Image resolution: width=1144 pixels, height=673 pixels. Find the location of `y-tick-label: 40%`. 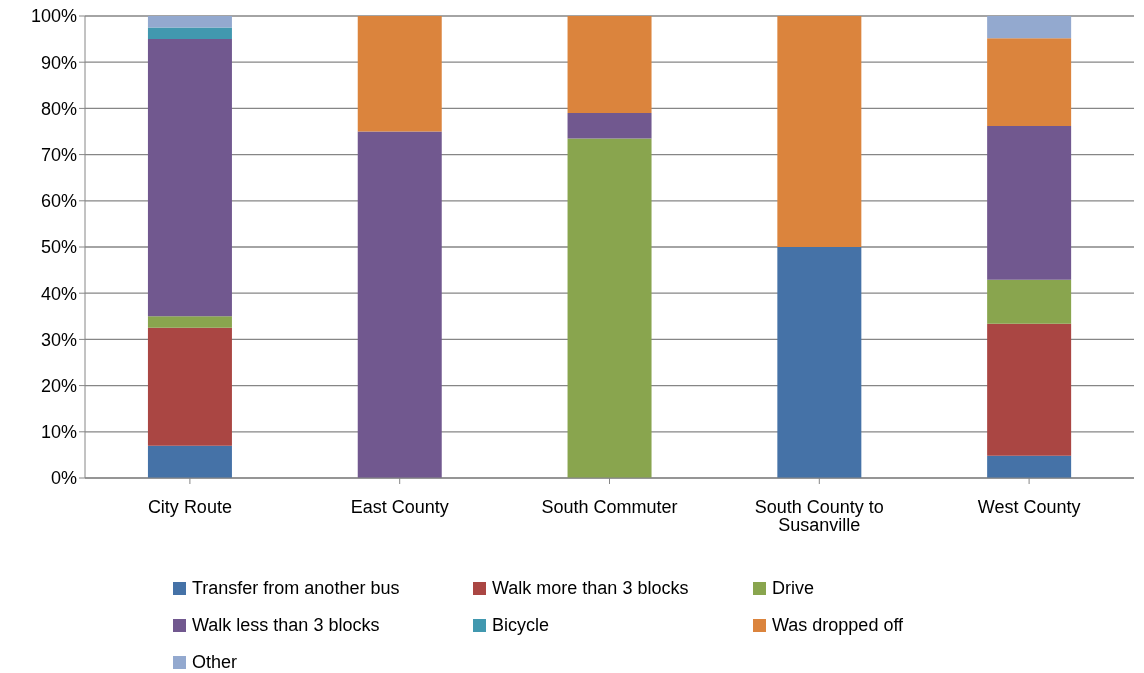

y-tick-label: 40% is located at coordinates (58, 293).